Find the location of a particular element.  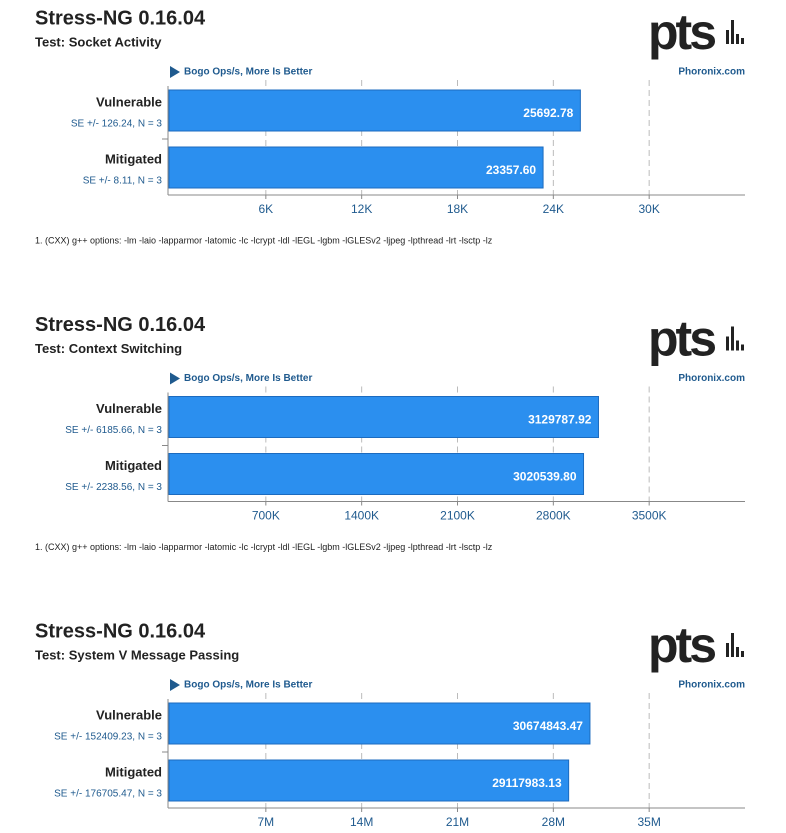

chart-subtitle: Test: Context Switching is located at coordinates (108, 348).